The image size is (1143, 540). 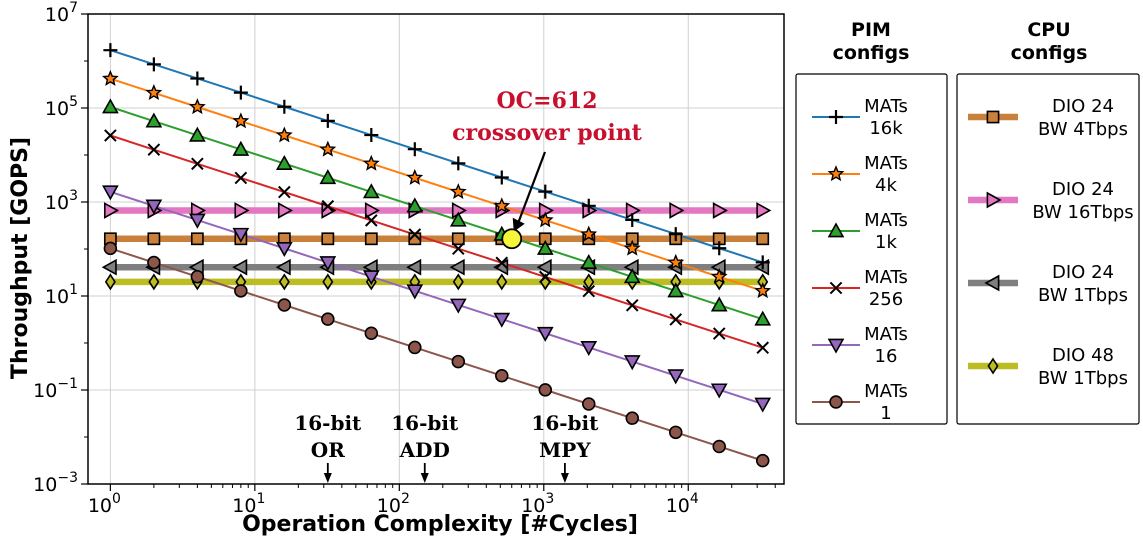 What do you see at coordinates (424, 478) in the screenshot?
I see `op-annotation-arrow-head` at bounding box center [424, 478].